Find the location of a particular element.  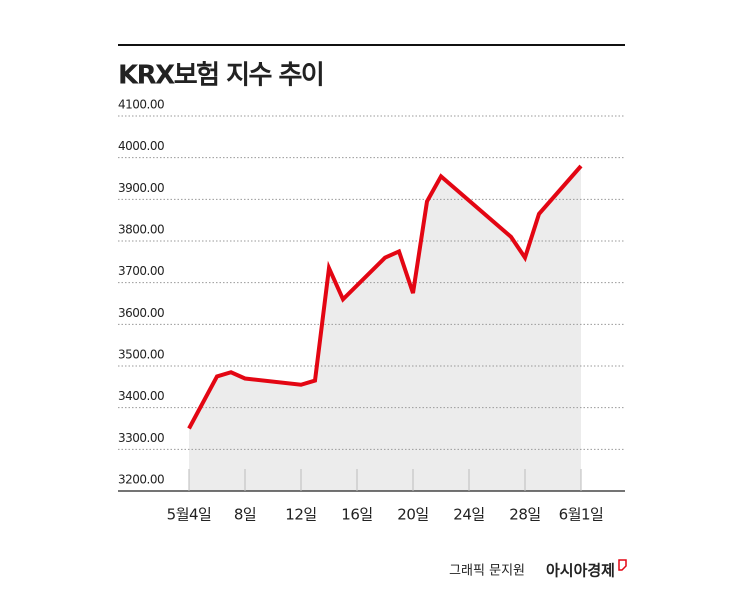

x-tick-label: 28일 is located at coordinates (524, 515).